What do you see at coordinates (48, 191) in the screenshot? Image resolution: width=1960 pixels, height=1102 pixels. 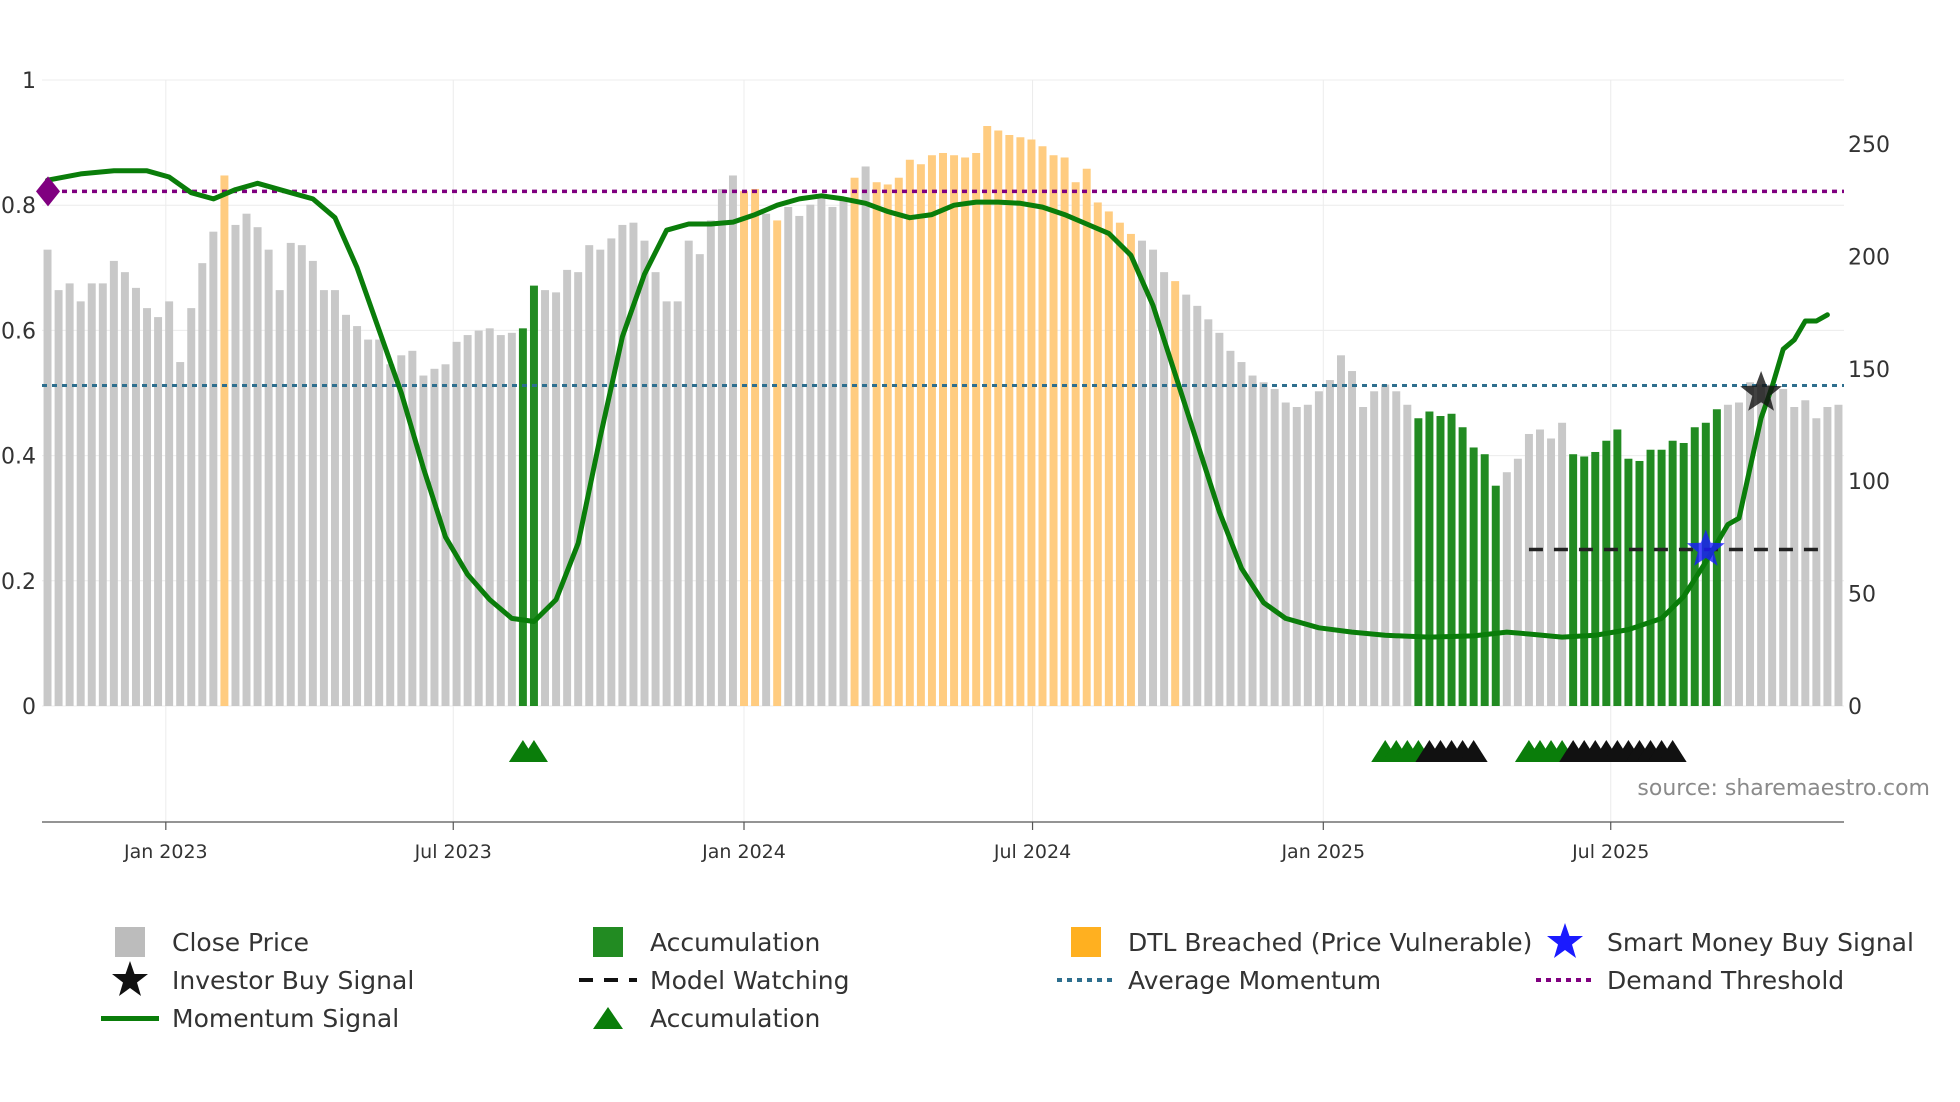 I see `demand-marker-diamond` at bounding box center [48, 191].